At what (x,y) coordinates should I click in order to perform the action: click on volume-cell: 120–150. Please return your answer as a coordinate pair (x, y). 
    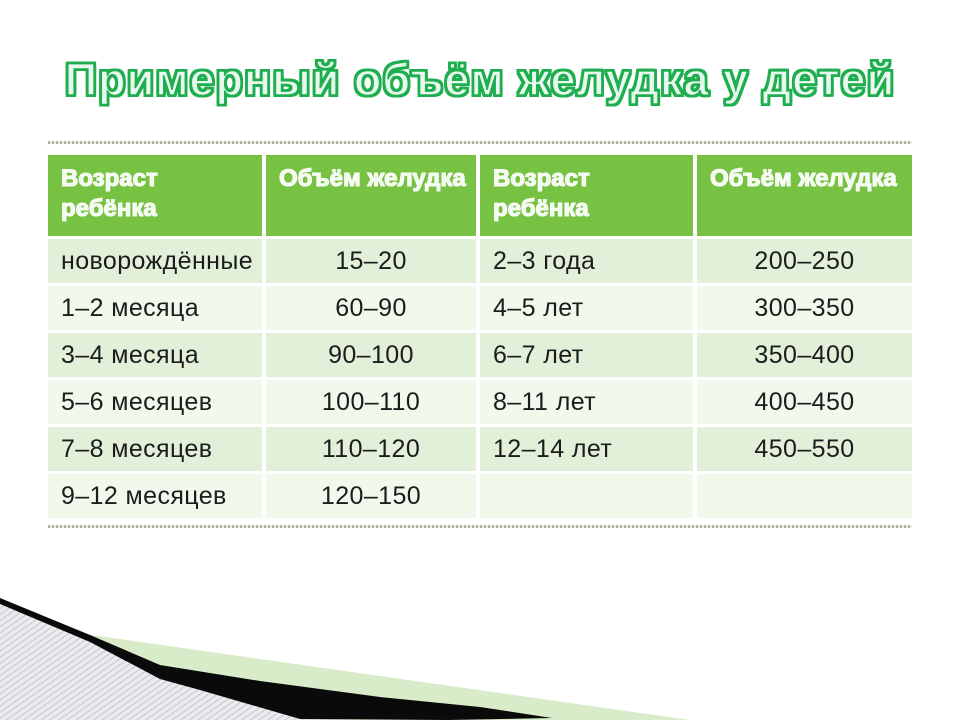
    Looking at the image, I should click on (373, 496).